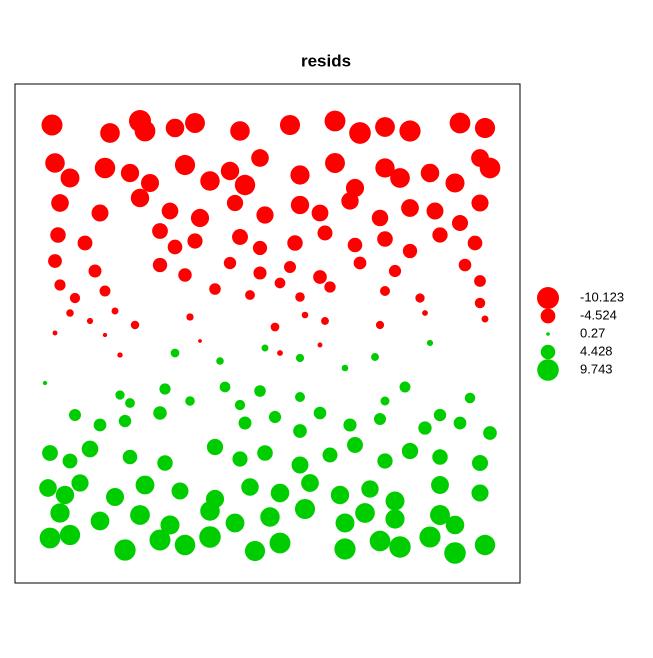 This screenshot has width=653, height=658. What do you see at coordinates (596, 368) in the screenshot?
I see `legend-label: 9.743` at bounding box center [596, 368].